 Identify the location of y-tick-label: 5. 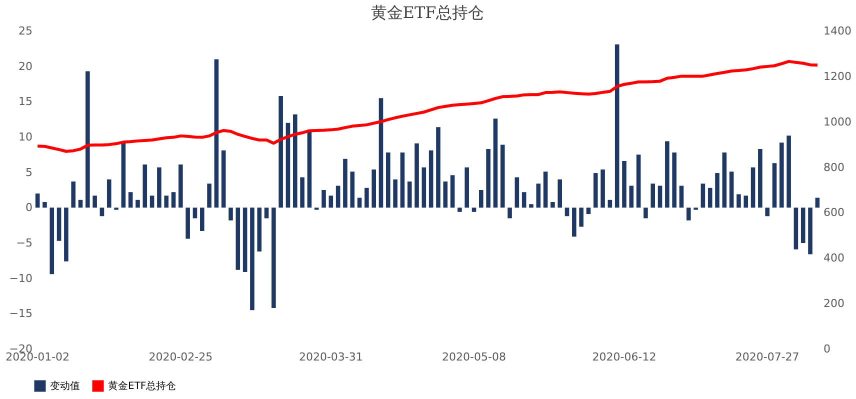
(29, 172).